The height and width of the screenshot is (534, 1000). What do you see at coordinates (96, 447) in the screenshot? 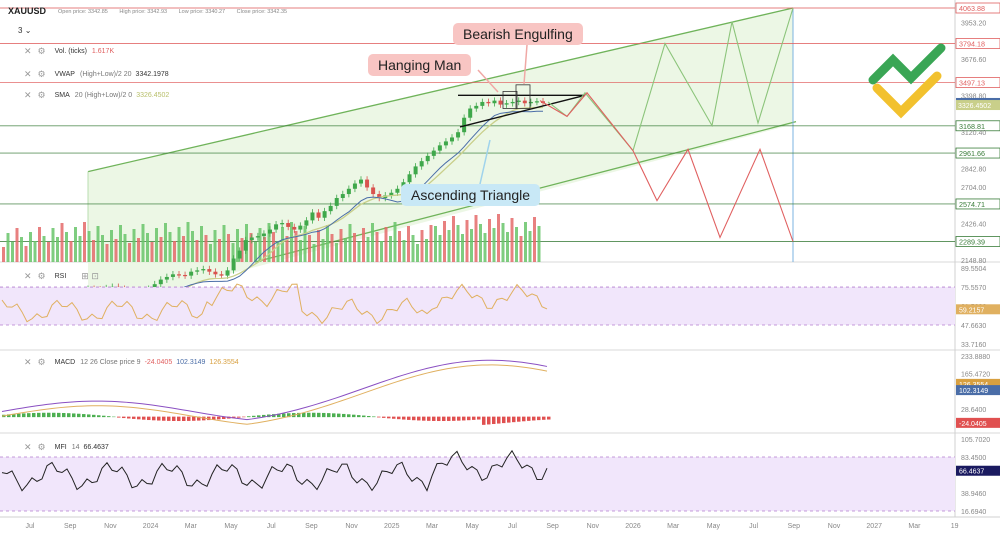
I see `indicator-value: 66.4637` at bounding box center [96, 447].